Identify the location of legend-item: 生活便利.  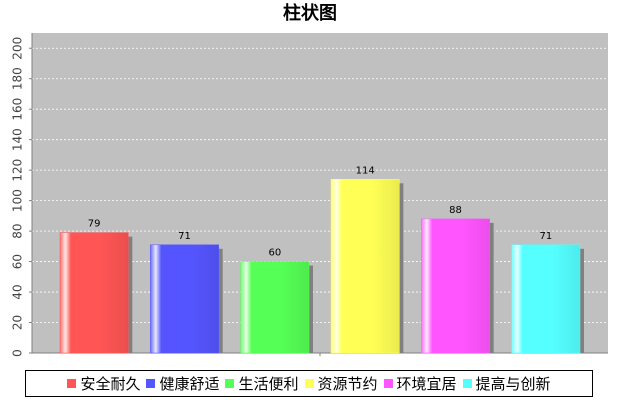
(262, 383).